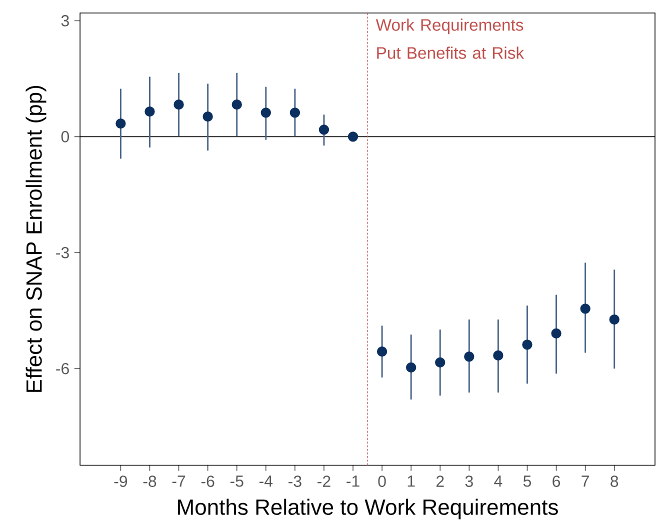  Describe the element at coordinates (295, 481) in the screenshot. I see `x-tick-label: -3` at that location.